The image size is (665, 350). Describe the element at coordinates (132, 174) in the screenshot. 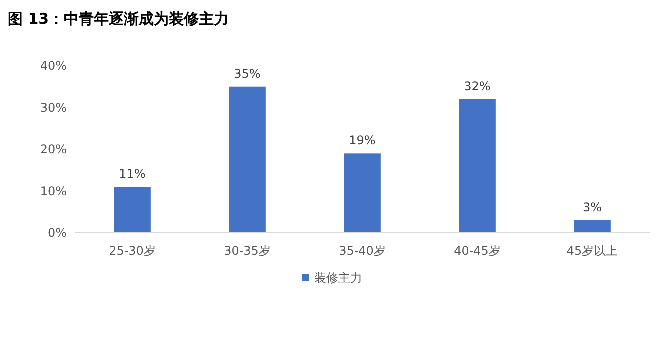

I see `data-label: 11%` at that location.